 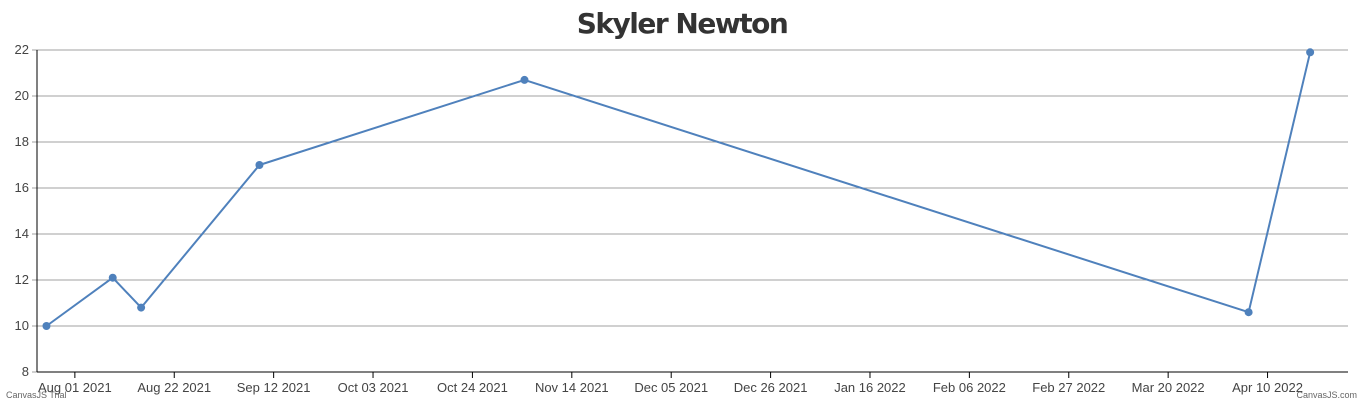 What do you see at coordinates (1326, 395) in the screenshot?
I see `credit-right: CanvasJS.com` at bounding box center [1326, 395].